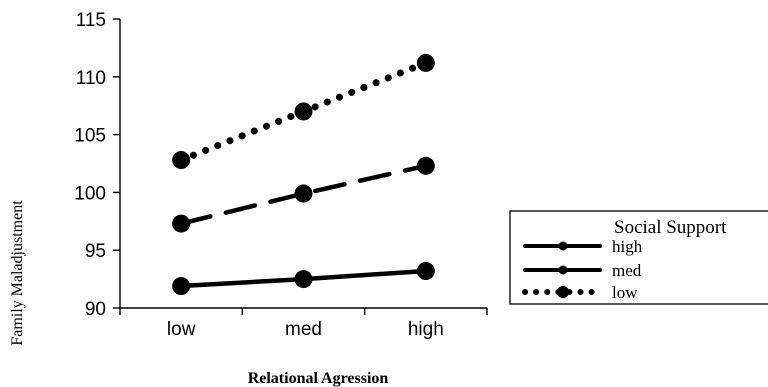  What do you see at coordinates (426, 329) in the screenshot?
I see `x-tick-label: high` at bounding box center [426, 329].